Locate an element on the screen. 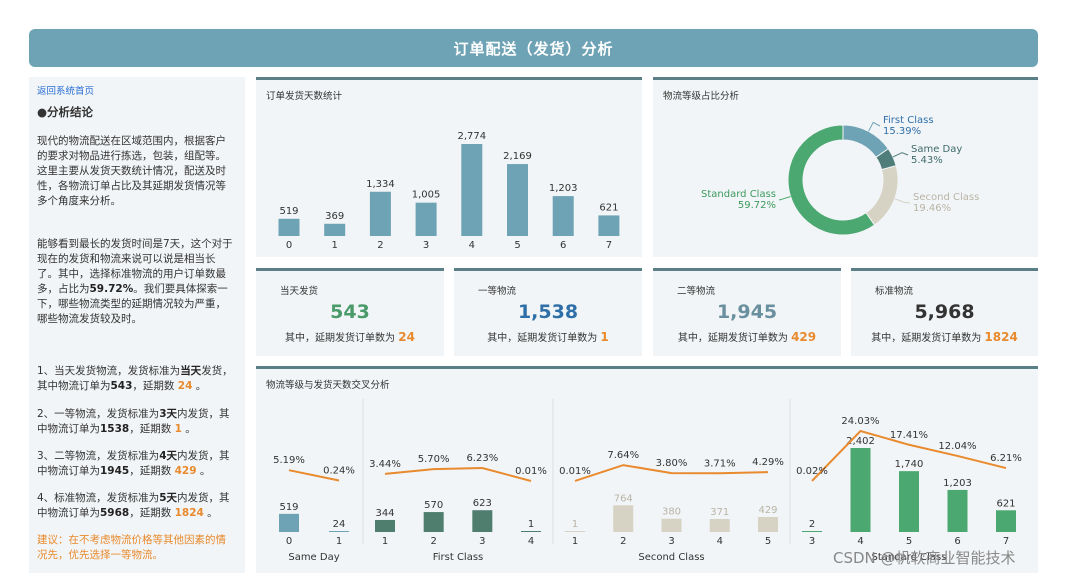 The height and width of the screenshot is (577, 1080). kpi-note: 其中，延期发货订单数为 429 is located at coordinates (747, 336).